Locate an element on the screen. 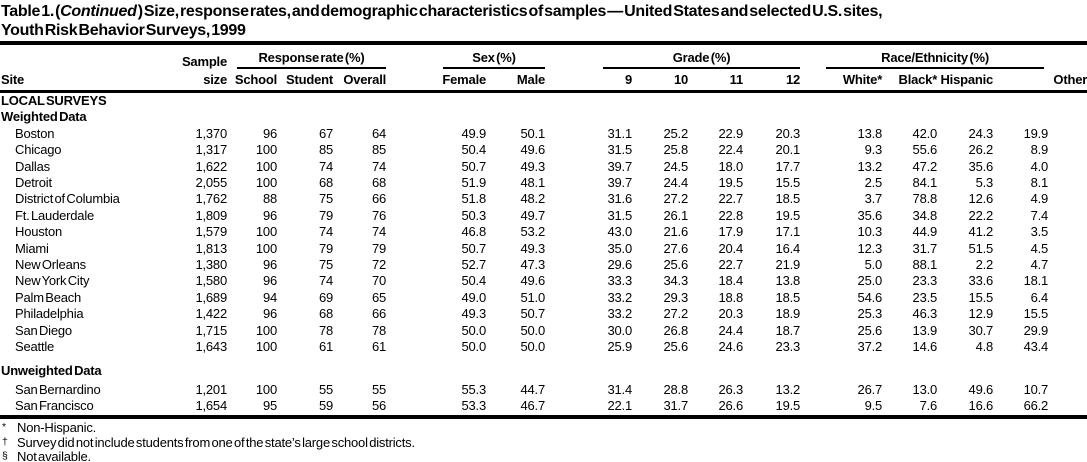 The image size is (1087, 462). value-cell: 1,380 is located at coordinates (211, 265).